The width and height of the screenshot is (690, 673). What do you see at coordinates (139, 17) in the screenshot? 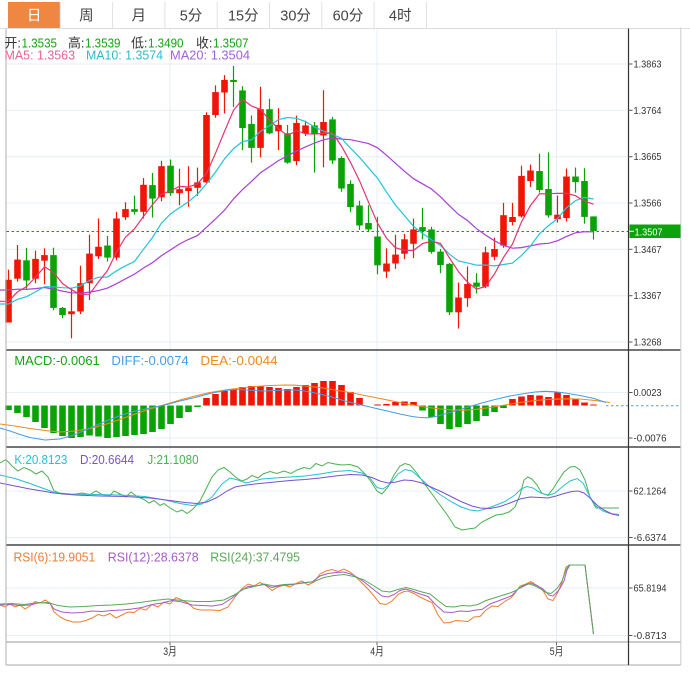
I see `svg-text: 月` at bounding box center [139, 17].